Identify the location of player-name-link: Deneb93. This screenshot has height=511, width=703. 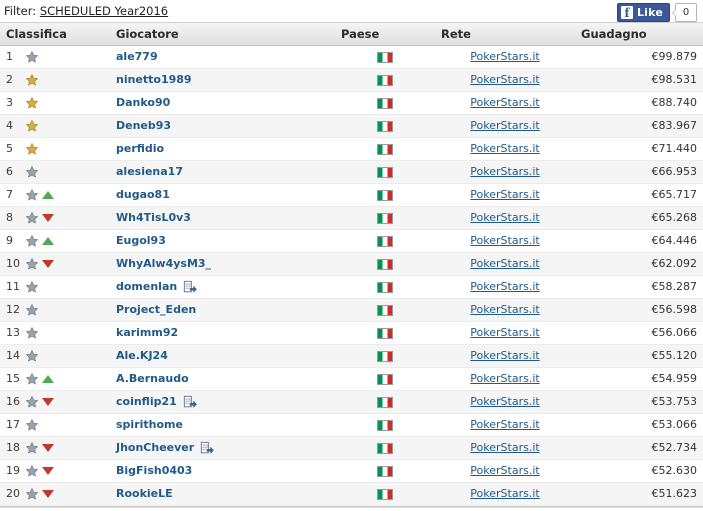
(144, 125).